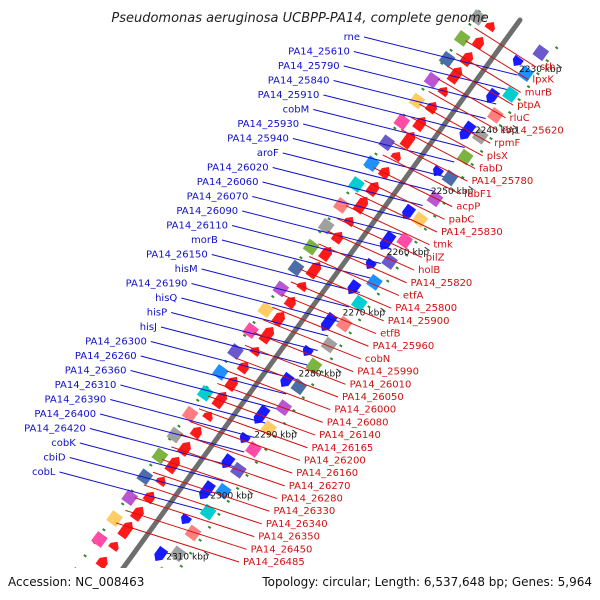 This screenshot has width=600, height=600. What do you see at coordinates (275, 436) in the screenshot?
I see `kbp-label: 2290 kbp` at bounding box center [275, 436].